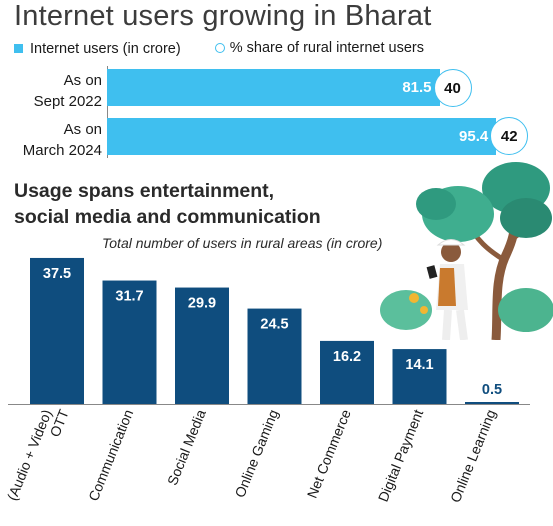 This screenshot has height=526, width=553. What do you see at coordinates (474, 136) in the screenshot?
I see `hbar-value-label: 95.4` at bounding box center [474, 136].